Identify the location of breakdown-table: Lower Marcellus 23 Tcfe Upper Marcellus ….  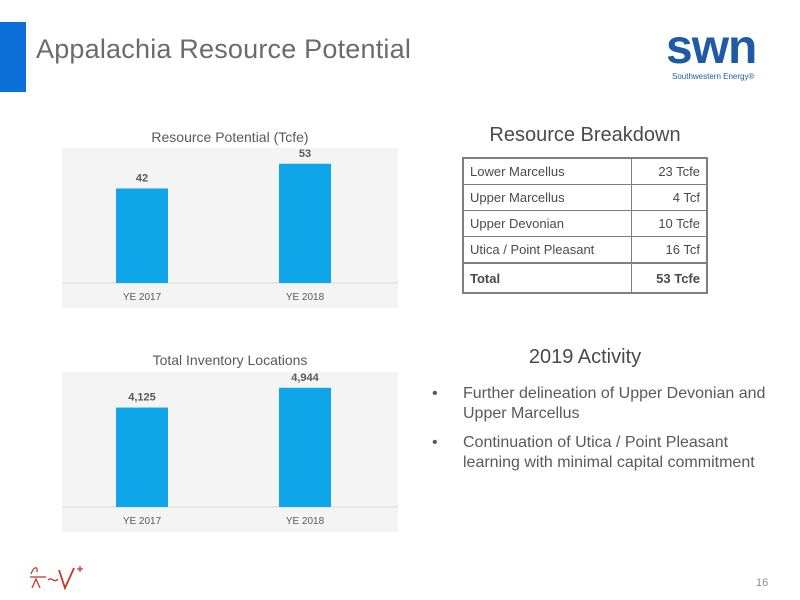
(585, 225).